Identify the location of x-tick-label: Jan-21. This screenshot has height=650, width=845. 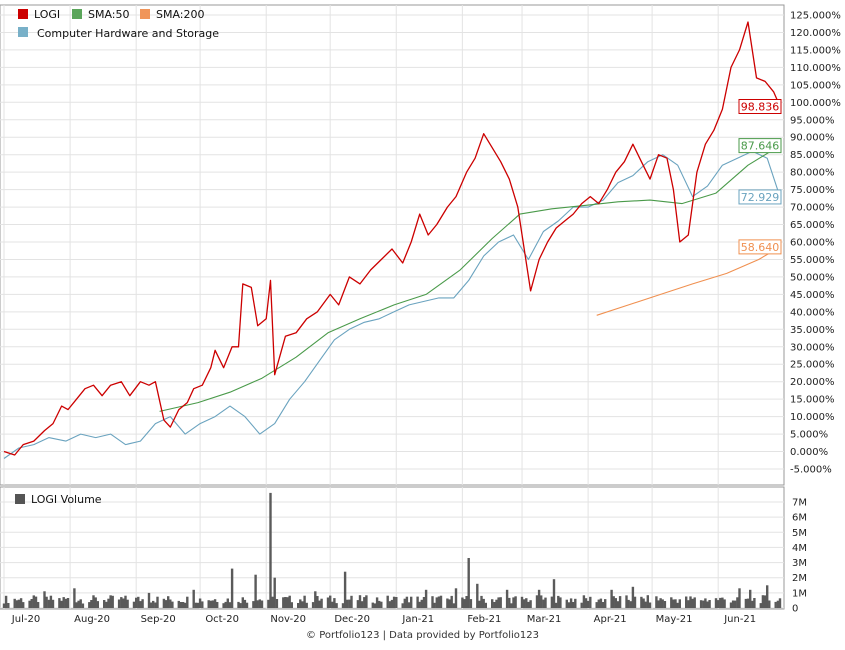
(417, 619).